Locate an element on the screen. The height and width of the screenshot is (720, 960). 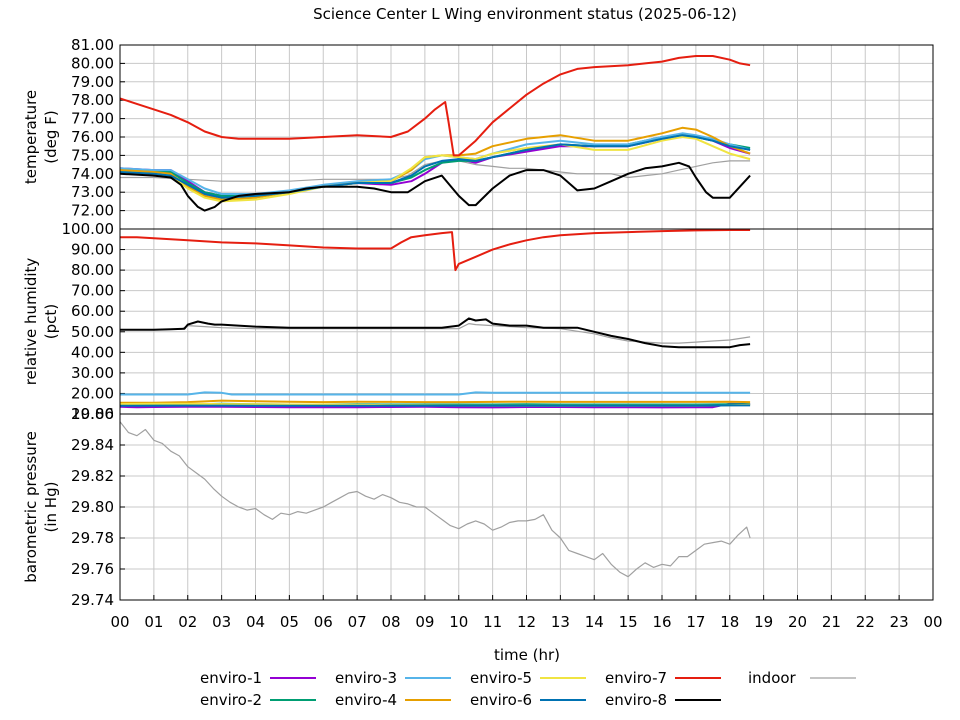
x-tick-label: 16 is located at coordinates (661, 622).